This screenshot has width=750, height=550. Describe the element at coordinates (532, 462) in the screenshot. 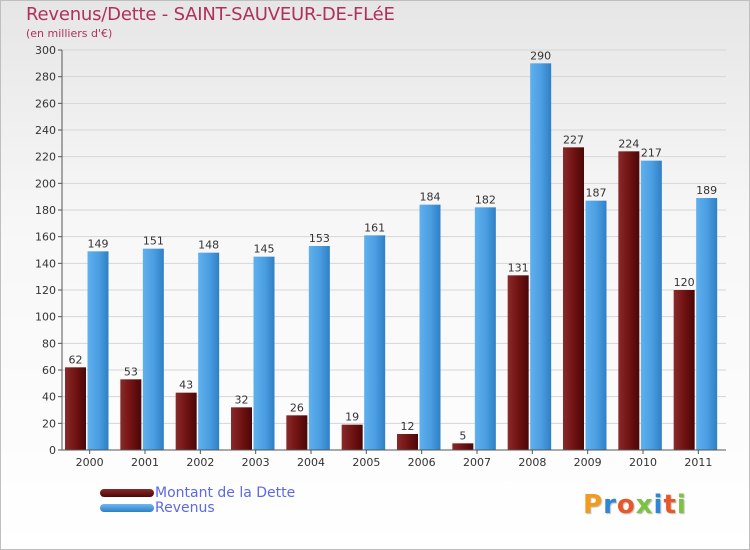

I see `x-tick-label: 2008` at that location.